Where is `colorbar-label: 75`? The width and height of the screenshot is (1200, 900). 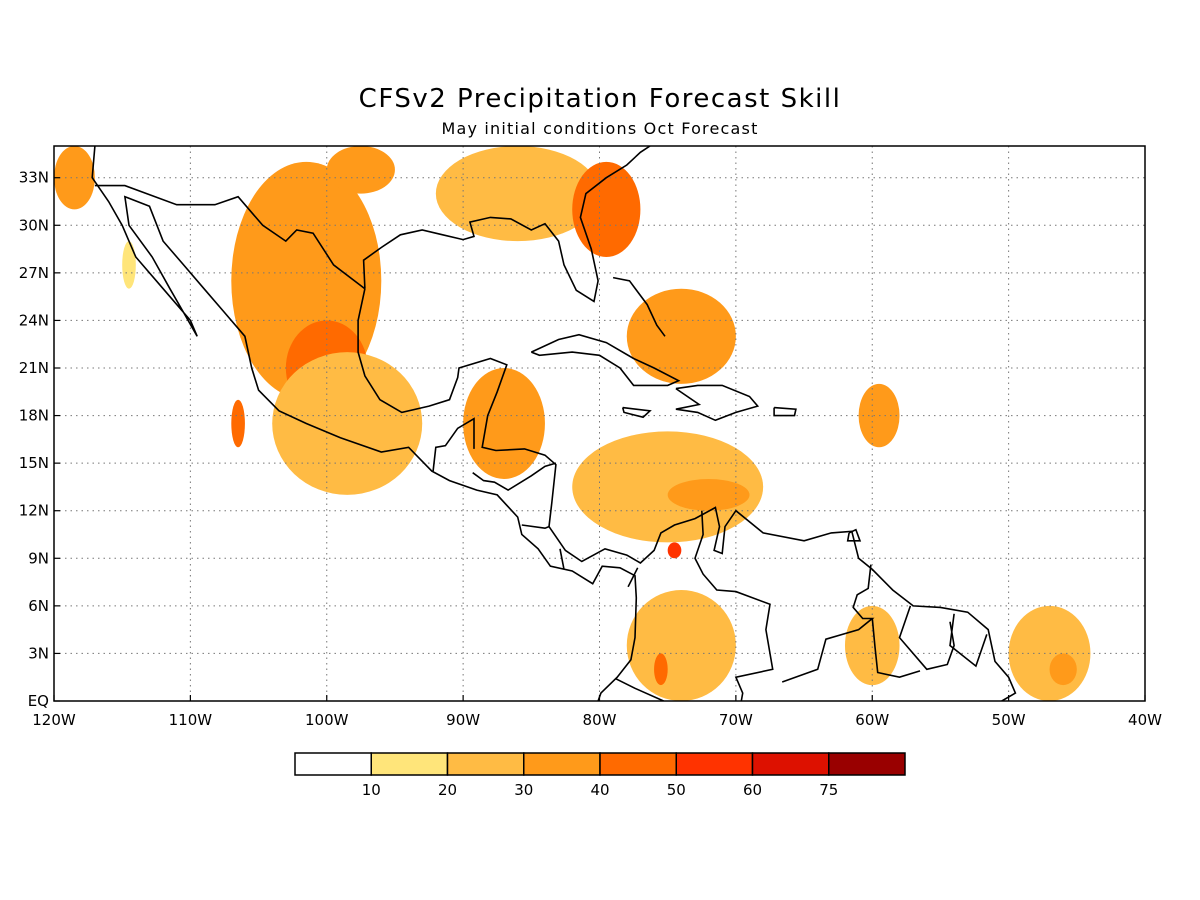 colorbar-label: 75 is located at coordinates (828, 790).